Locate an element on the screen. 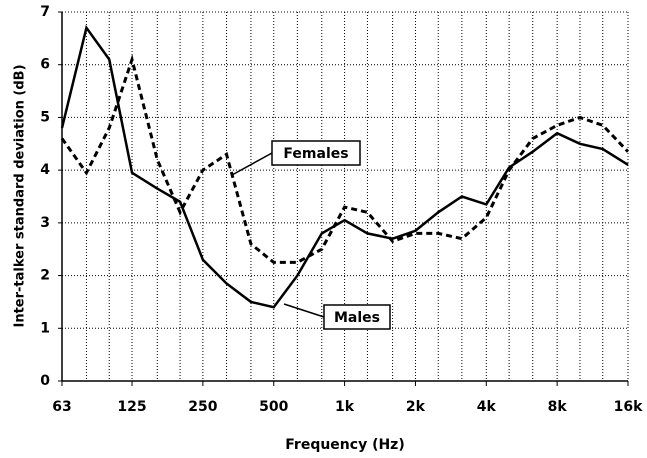  x-tick-label: 2k is located at coordinates (416, 407).